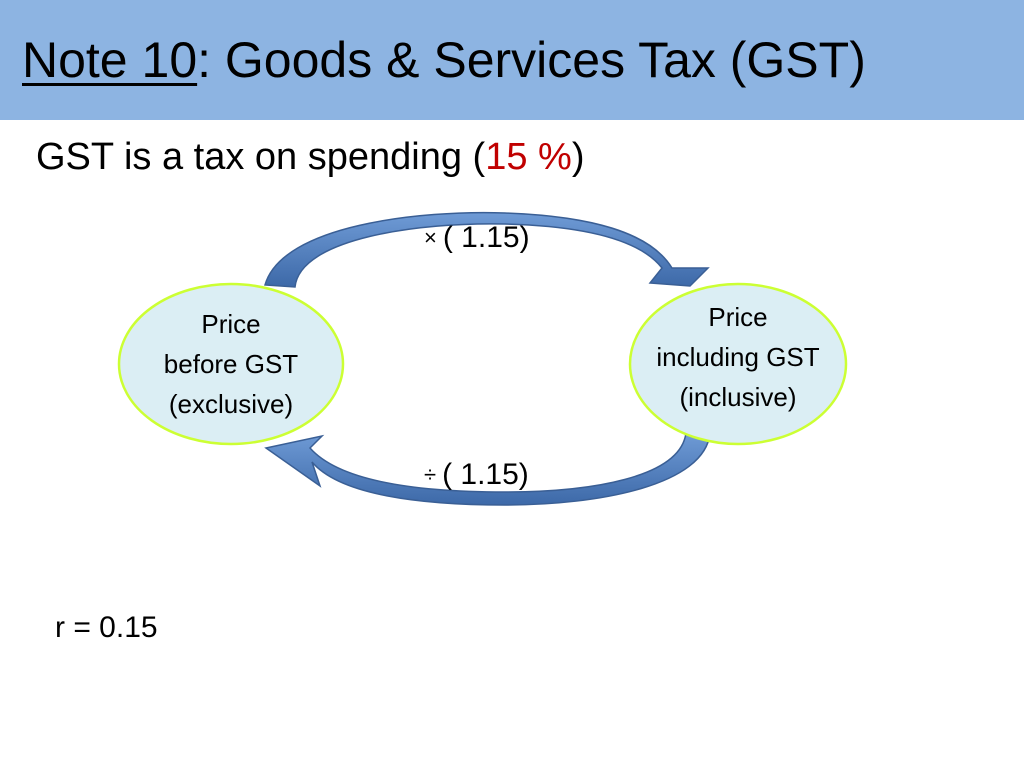 This screenshot has width=1024, height=768. What do you see at coordinates (738, 317) in the screenshot?
I see `inclusive-line-1: Price` at bounding box center [738, 317].